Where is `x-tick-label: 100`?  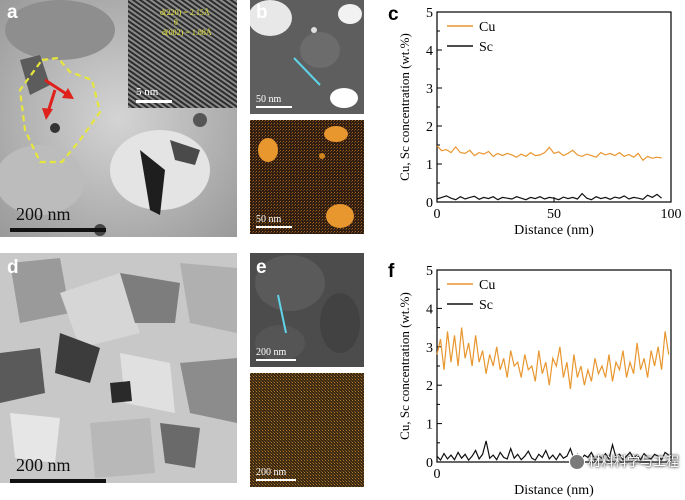
x-tick-label: 100 is located at coordinates (671, 214).